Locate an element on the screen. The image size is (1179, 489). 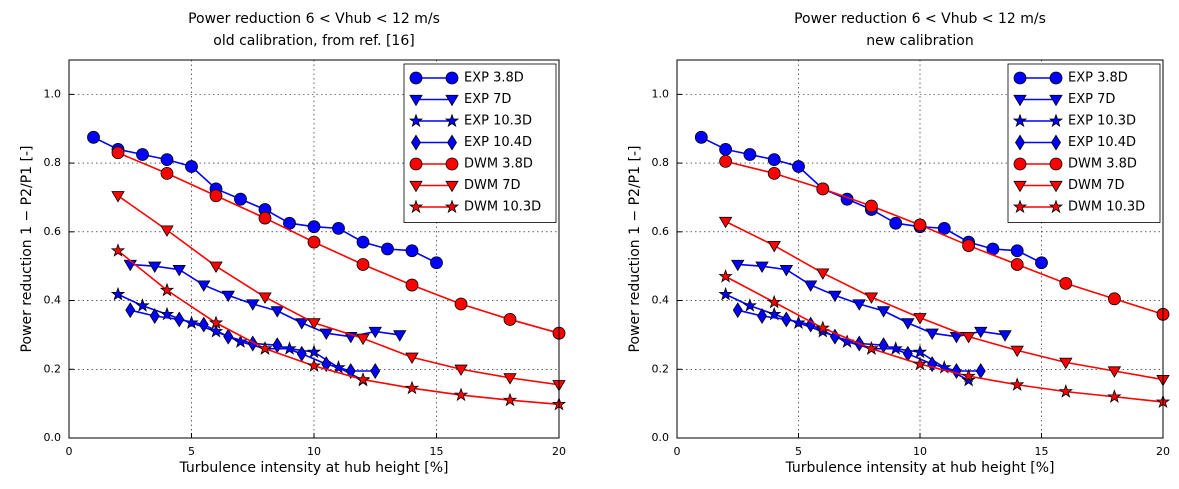
x-tick-label: 0 is located at coordinates (677, 451).